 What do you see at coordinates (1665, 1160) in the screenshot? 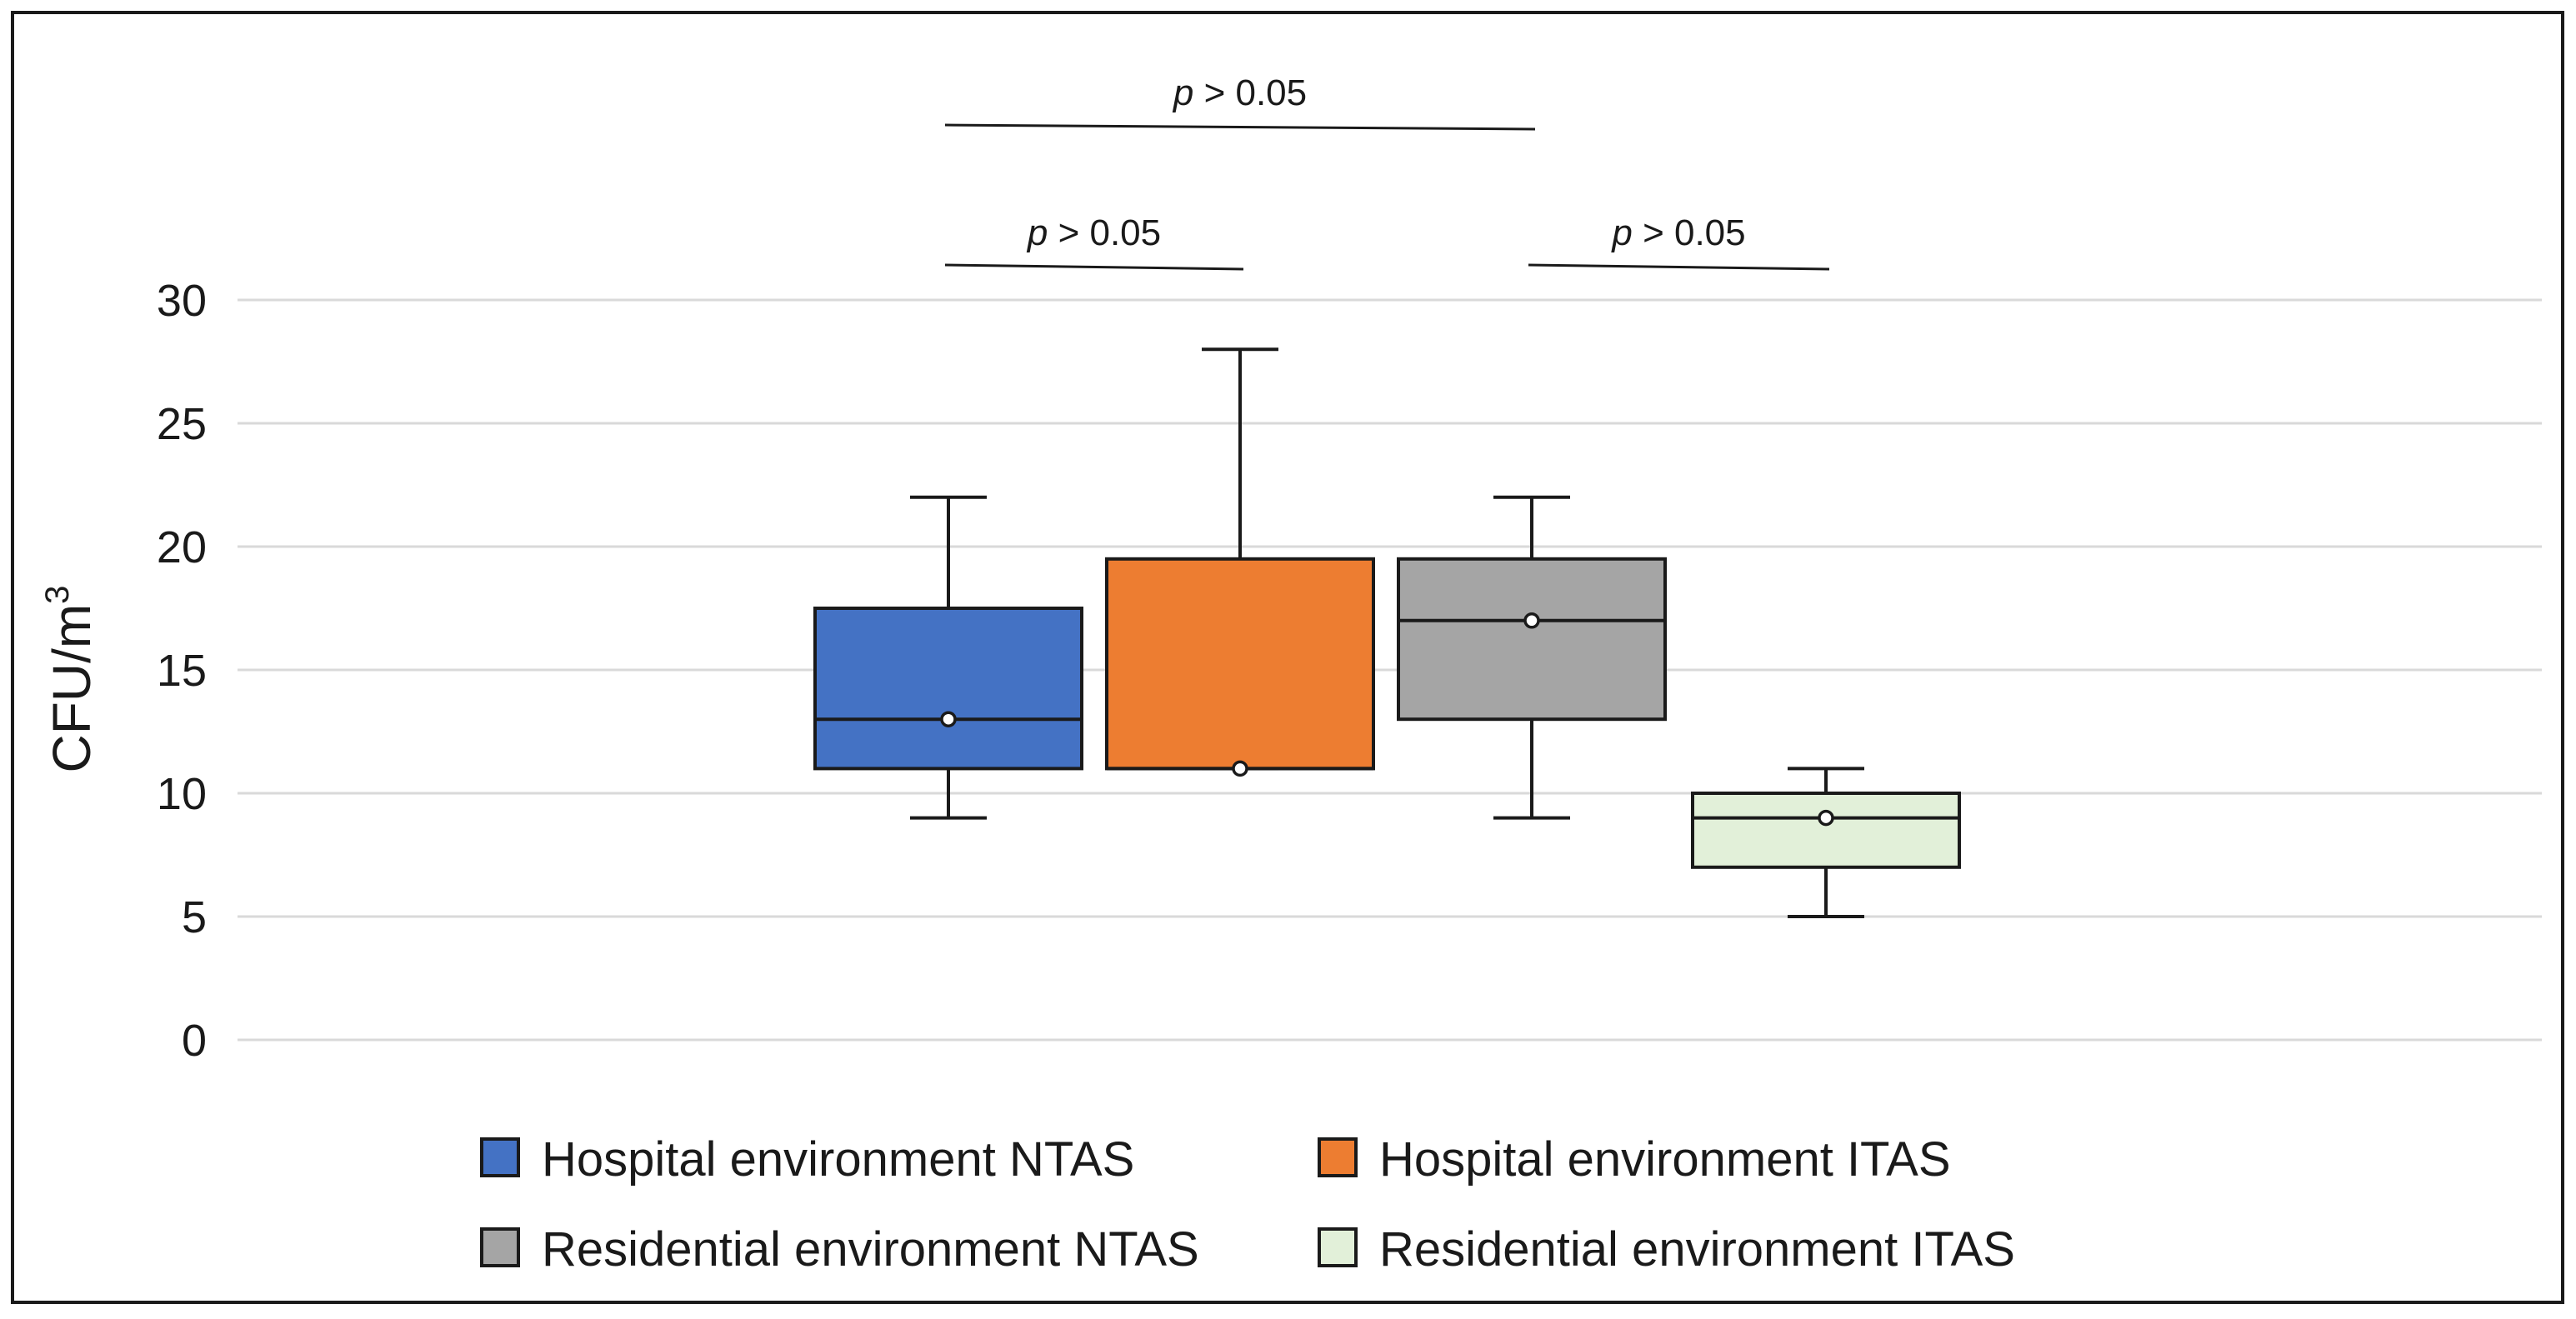
I see `legend-label: Hospital environment ITAS` at bounding box center [1665, 1160].